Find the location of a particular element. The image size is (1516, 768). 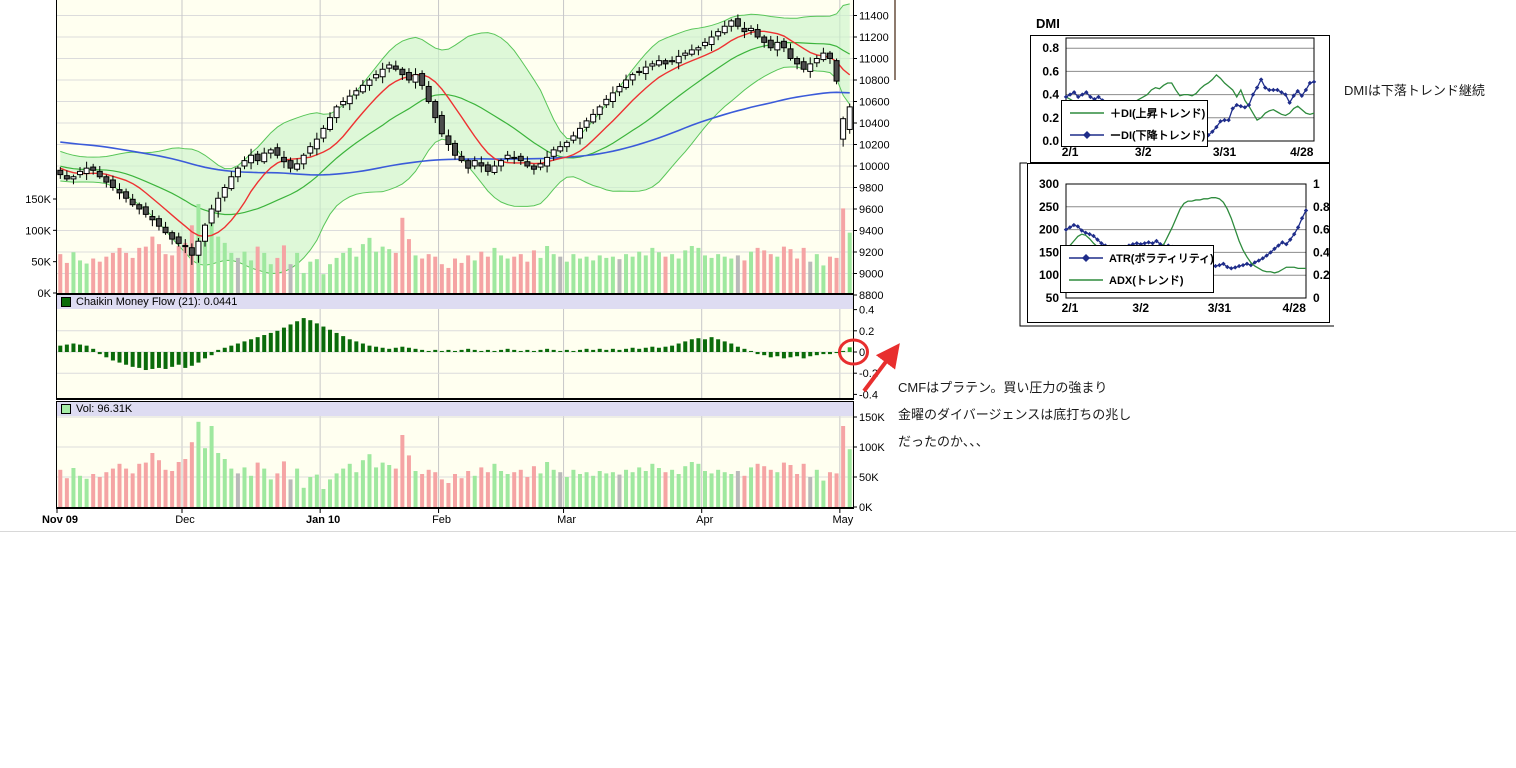

minus-di-line-sample-icon is located at coordinates (1087, 134).